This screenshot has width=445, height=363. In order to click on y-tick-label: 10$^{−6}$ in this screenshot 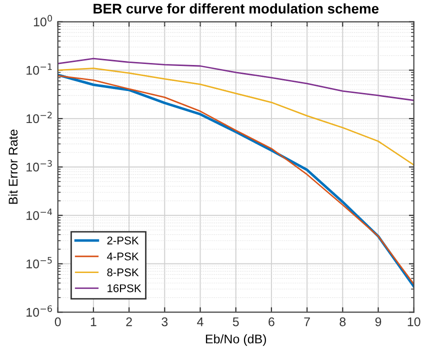, I will do `click(39, 311)`.